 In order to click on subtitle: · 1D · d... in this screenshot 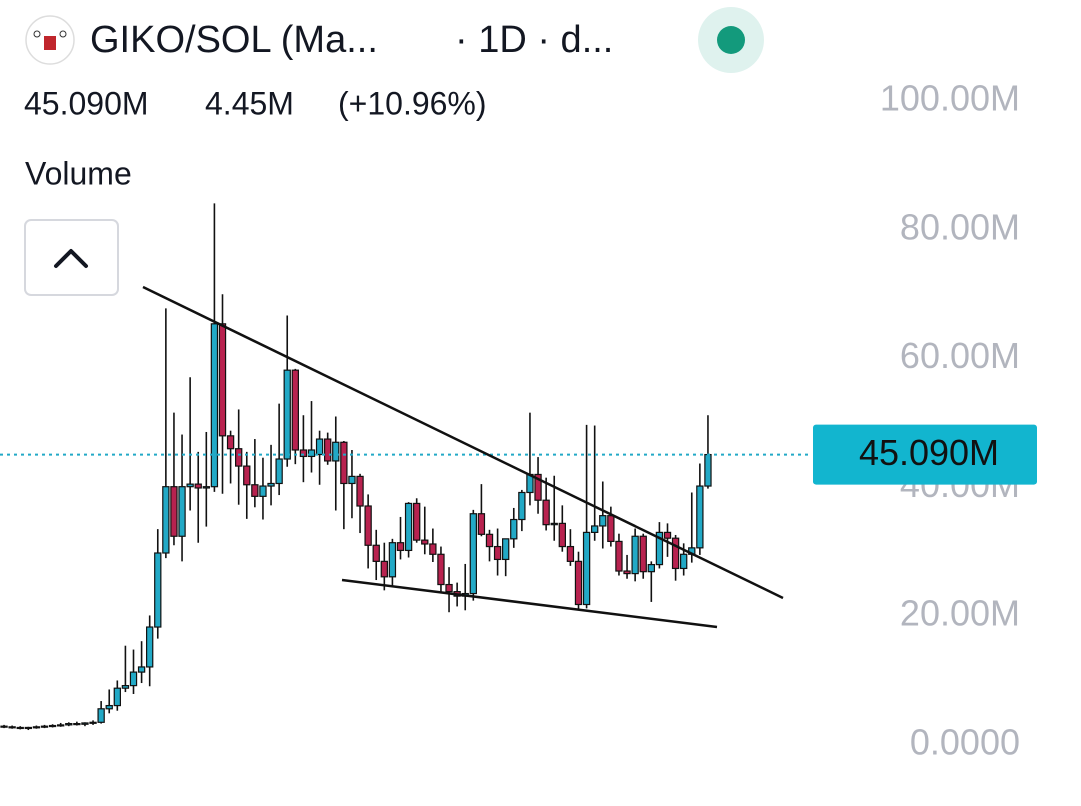, I will do `click(534, 40)`.